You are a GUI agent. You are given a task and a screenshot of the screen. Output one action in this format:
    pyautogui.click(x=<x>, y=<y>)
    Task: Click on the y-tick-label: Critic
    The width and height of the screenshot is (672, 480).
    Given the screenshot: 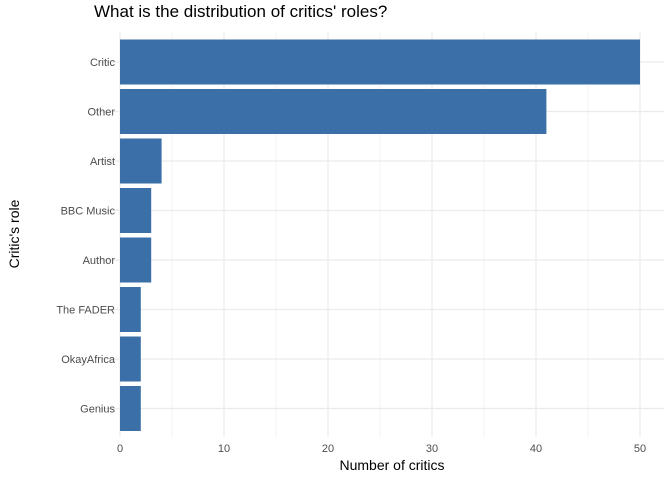 What is the action you would take?
    pyautogui.click(x=103, y=63)
    